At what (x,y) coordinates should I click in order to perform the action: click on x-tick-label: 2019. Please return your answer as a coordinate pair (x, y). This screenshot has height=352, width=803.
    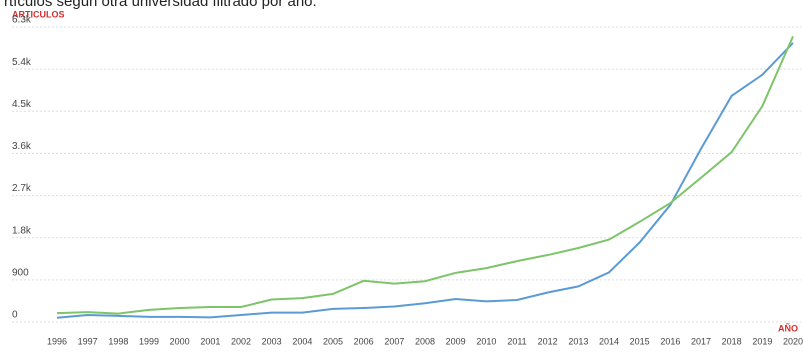
    Looking at the image, I should click on (762, 341).